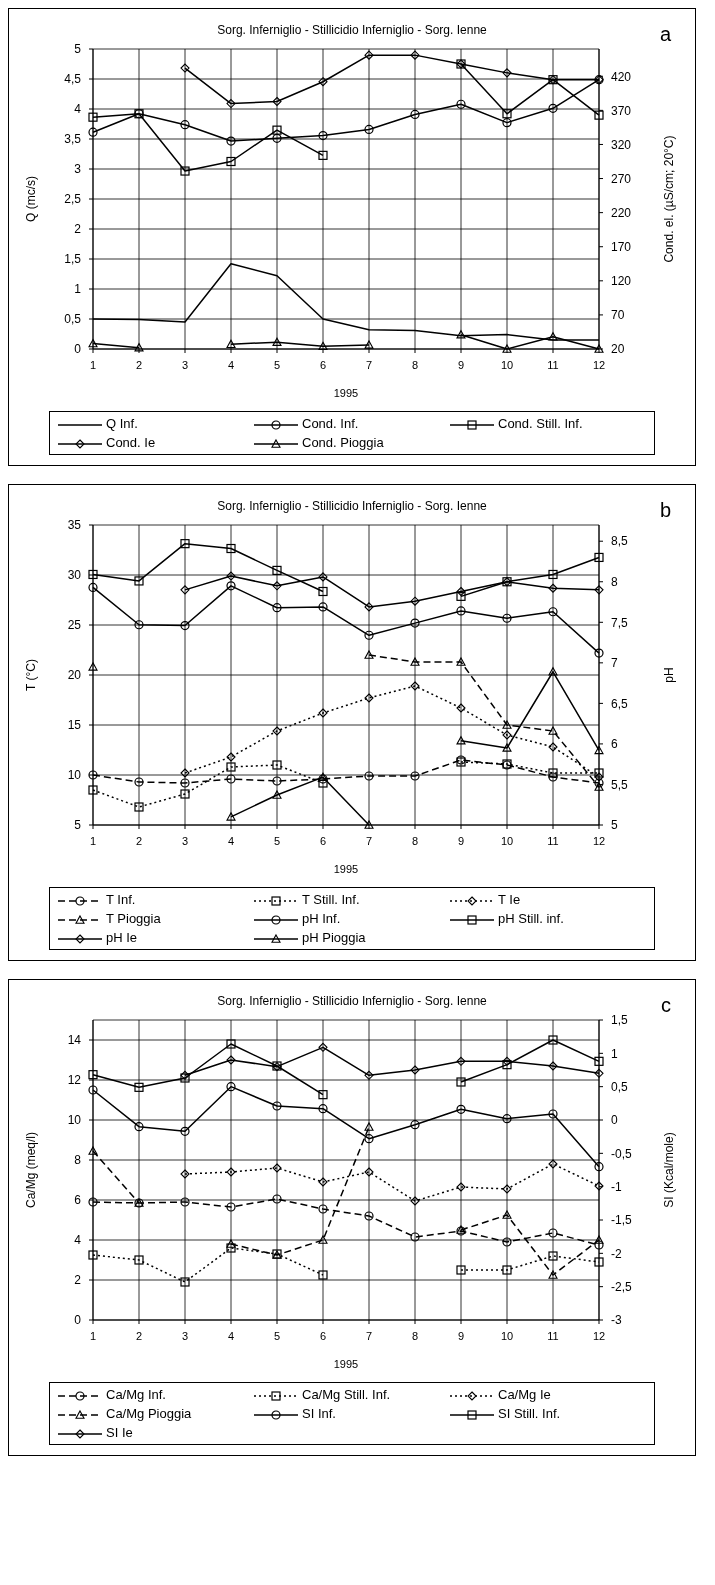 Image resolution: width=715 pixels, height=1585 pixels. Describe the element at coordinates (119, 1432) in the screenshot. I see `legend-label: SI Ie` at that location.